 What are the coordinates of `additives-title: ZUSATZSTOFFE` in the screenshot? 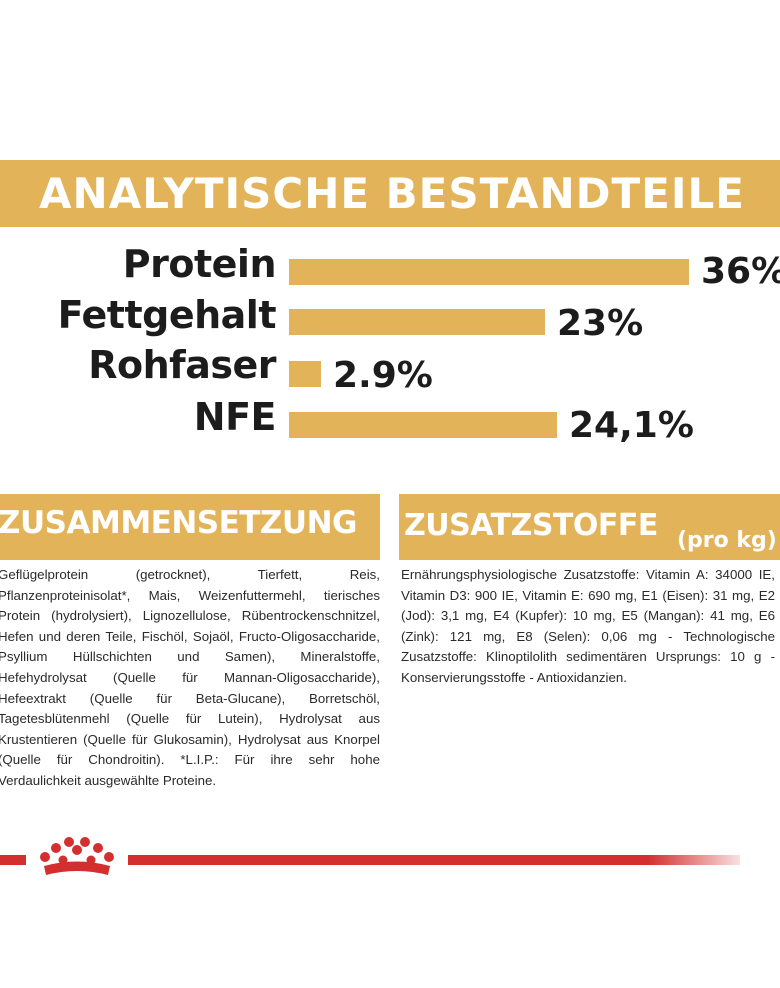 It's located at (531, 525).